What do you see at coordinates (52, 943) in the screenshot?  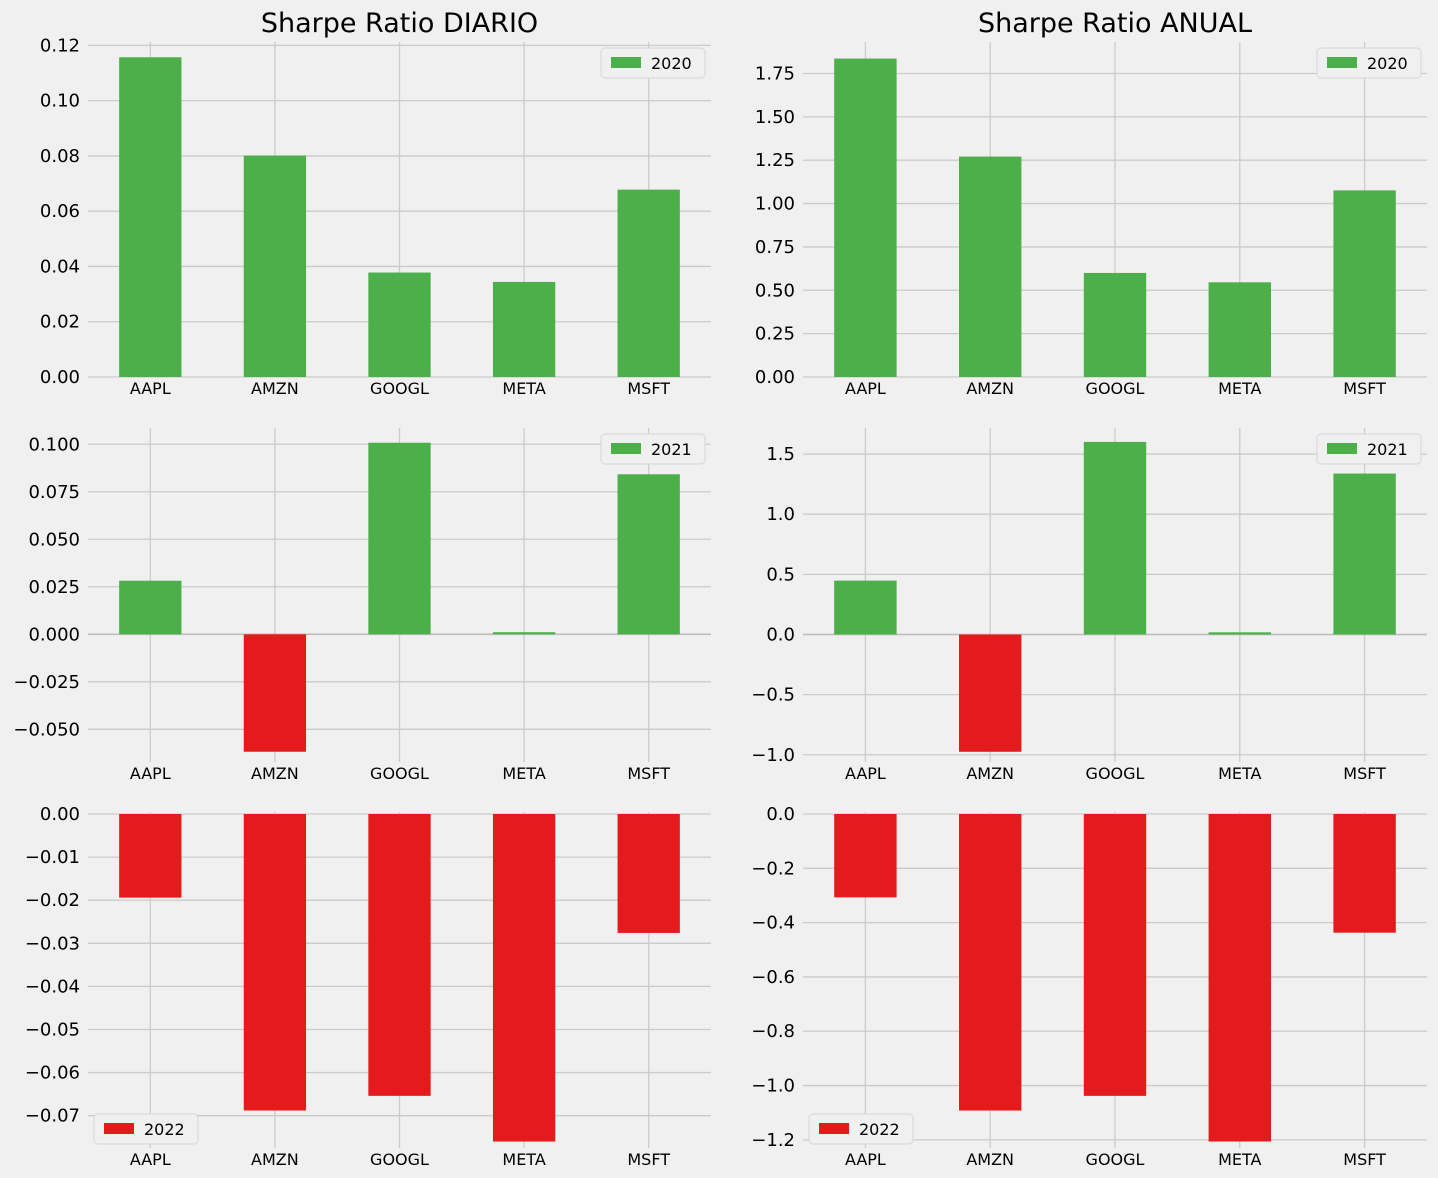 I see `y-tick-label: −0.03` at bounding box center [52, 943].